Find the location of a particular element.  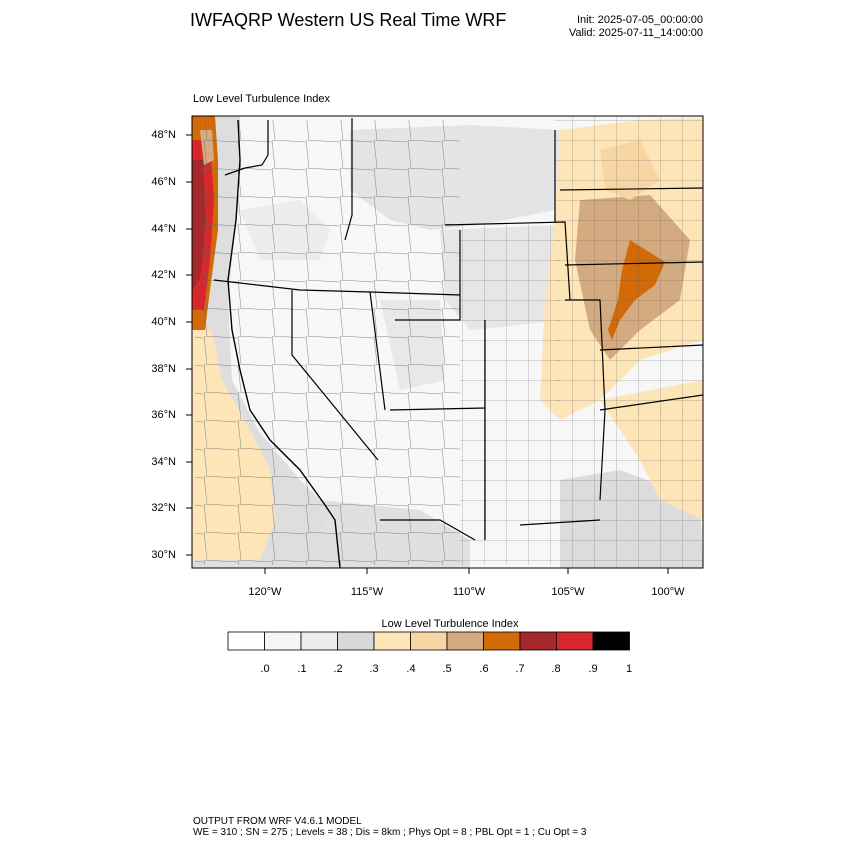

colorbar-label: .1 is located at coordinates (302, 669).